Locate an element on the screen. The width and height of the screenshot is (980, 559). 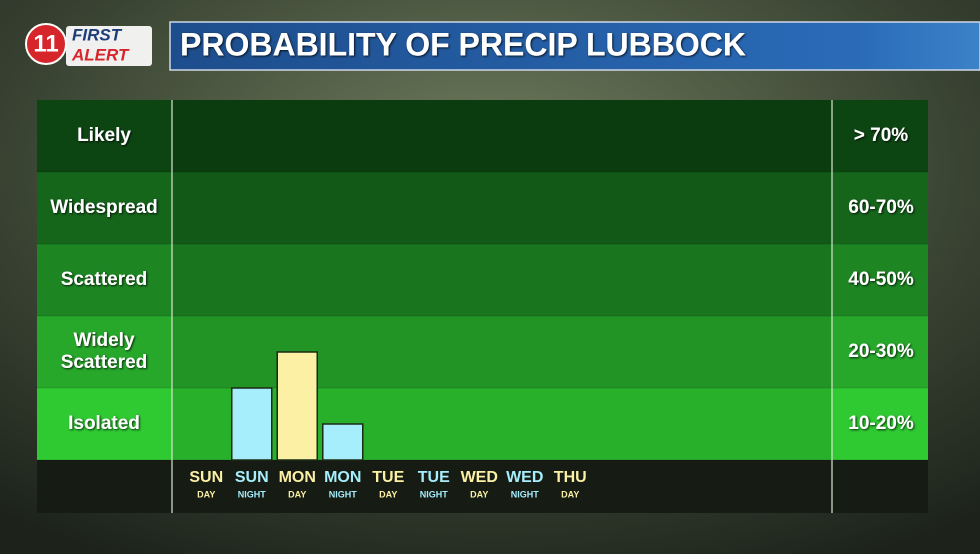
x-axis-row is located at coordinates (482, 486).